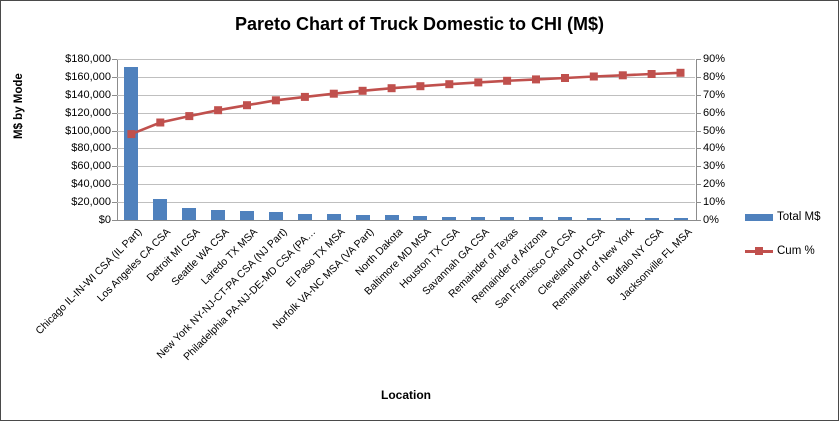 This screenshot has height=421, width=839. What do you see at coordinates (714, 202) in the screenshot?
I see `right-axis-tick-label: 10%` at bounding box center [714, 202].